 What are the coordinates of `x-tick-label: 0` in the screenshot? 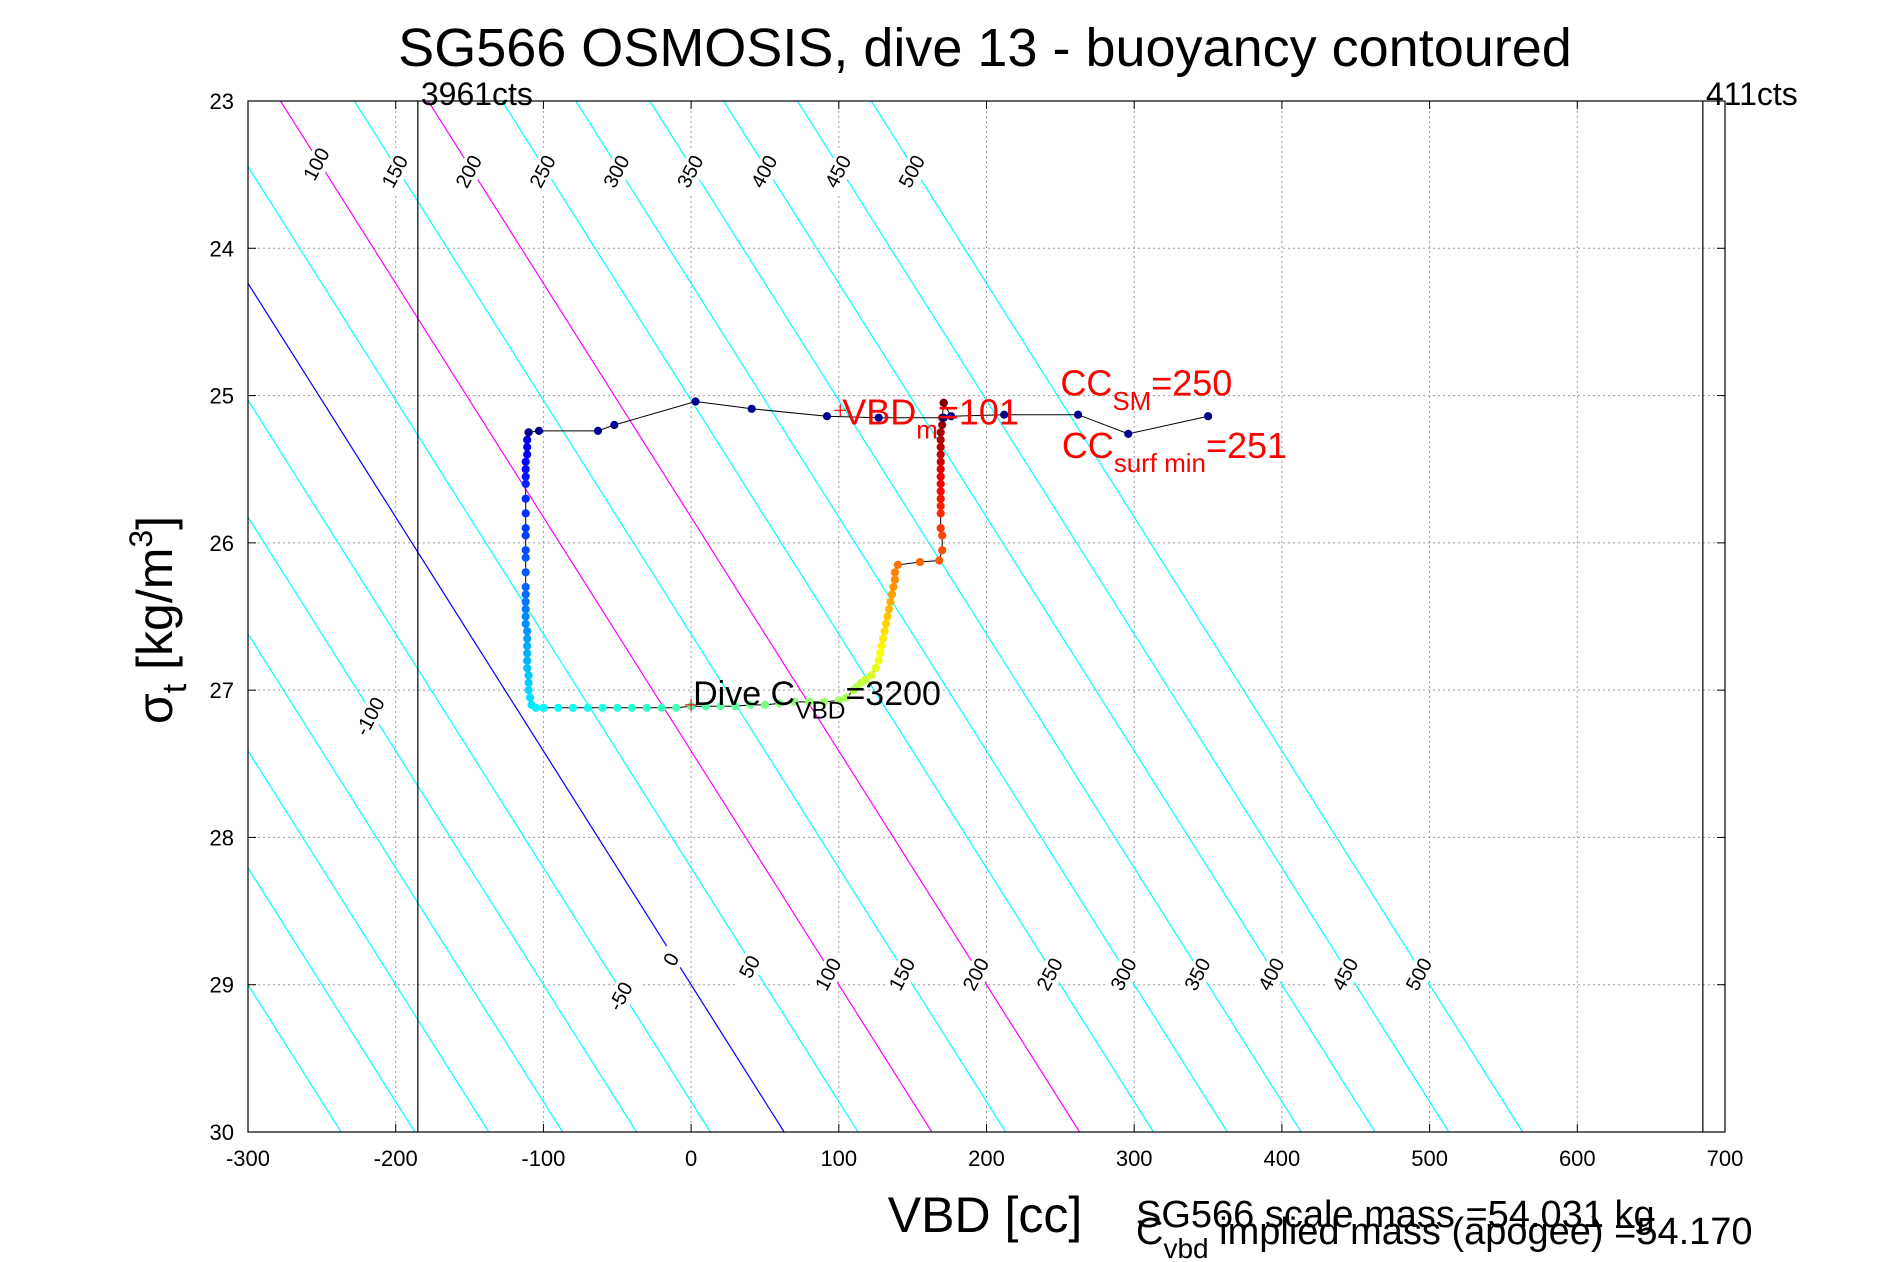 It's located at (691, 1158).